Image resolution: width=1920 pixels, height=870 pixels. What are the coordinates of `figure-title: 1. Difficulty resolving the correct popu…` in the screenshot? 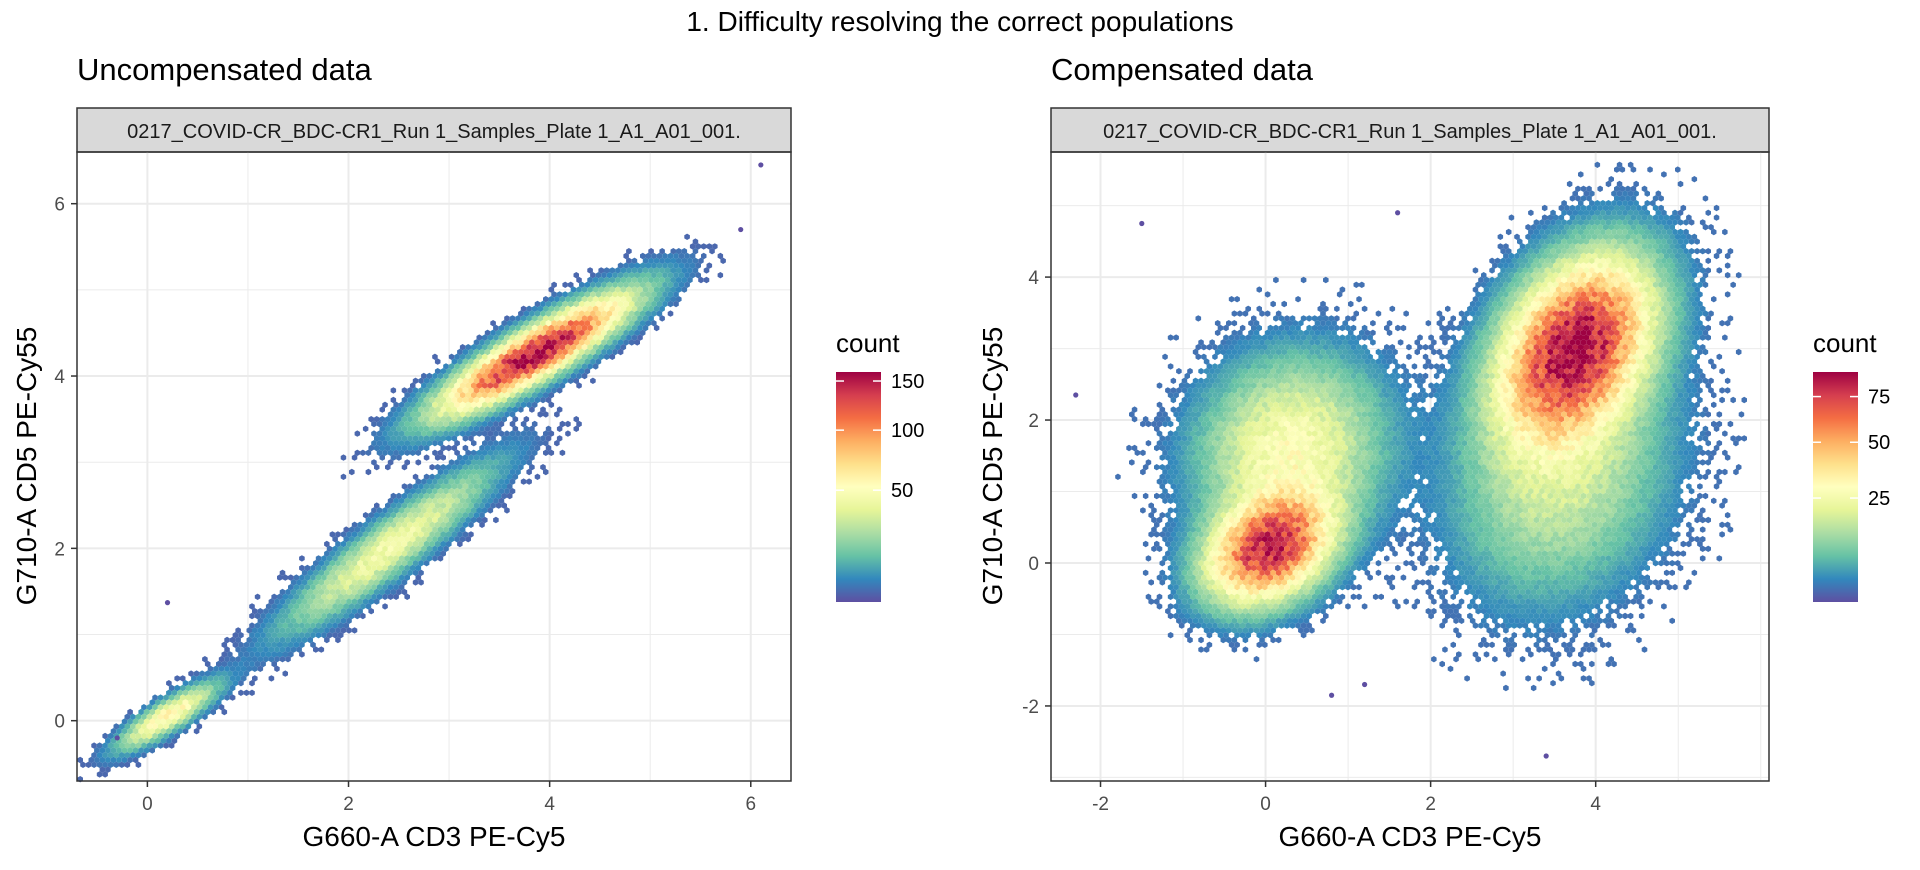 It's located at (959, 21).